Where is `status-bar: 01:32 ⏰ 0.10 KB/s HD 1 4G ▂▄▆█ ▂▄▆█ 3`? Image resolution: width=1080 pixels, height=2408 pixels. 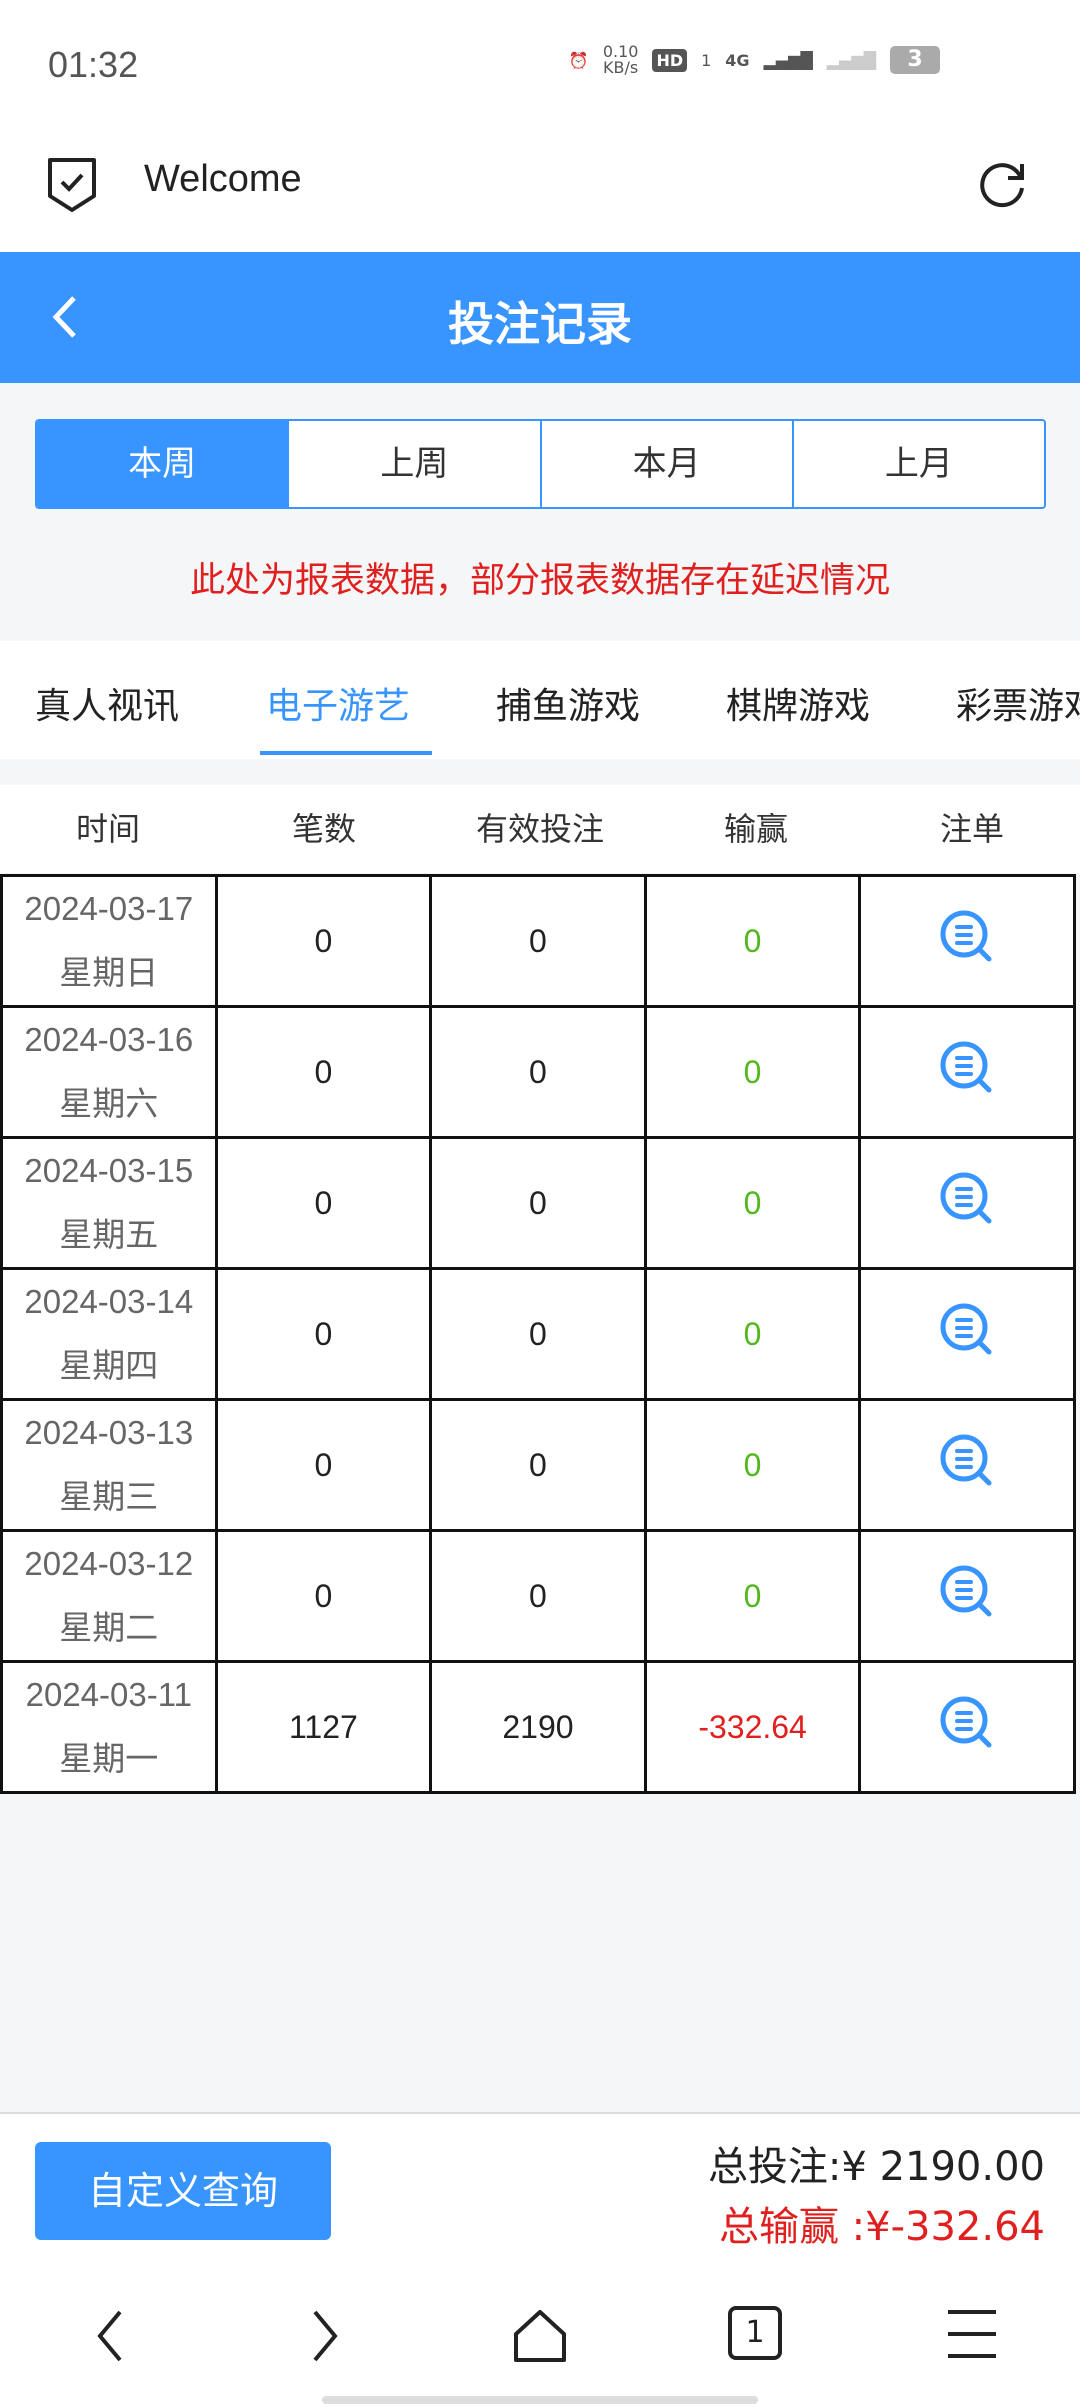 status-bar: 01:32 ⏰ 0.10 KB/s HD 1 4G ▂▄▆█ ▂▄▆█ 3 is located at coordinates (540, 60).